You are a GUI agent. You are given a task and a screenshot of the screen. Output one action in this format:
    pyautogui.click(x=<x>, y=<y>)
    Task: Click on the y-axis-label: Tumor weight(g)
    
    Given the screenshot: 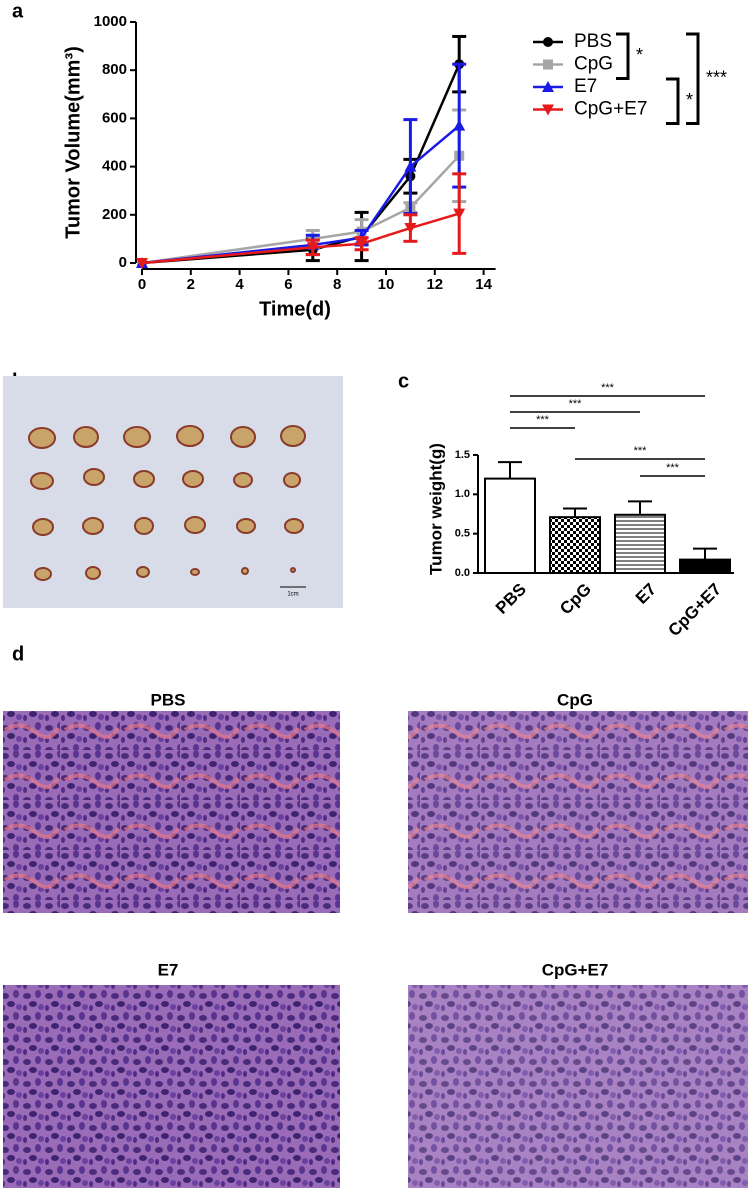 What is the action you would take?
    pyautogui.click(x=435, y=509)
    